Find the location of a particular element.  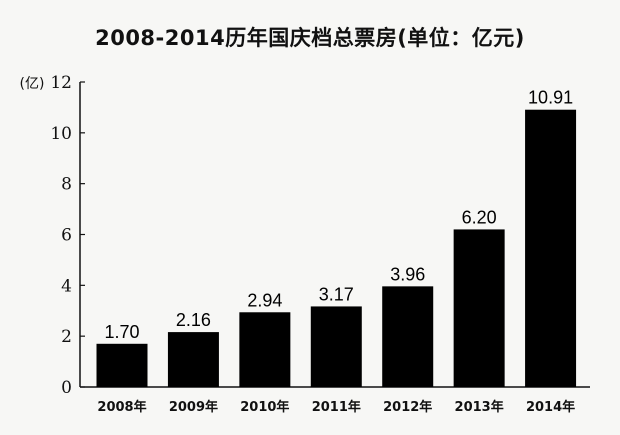

y-tick-label: 2 is located at coordinates (66, 337).